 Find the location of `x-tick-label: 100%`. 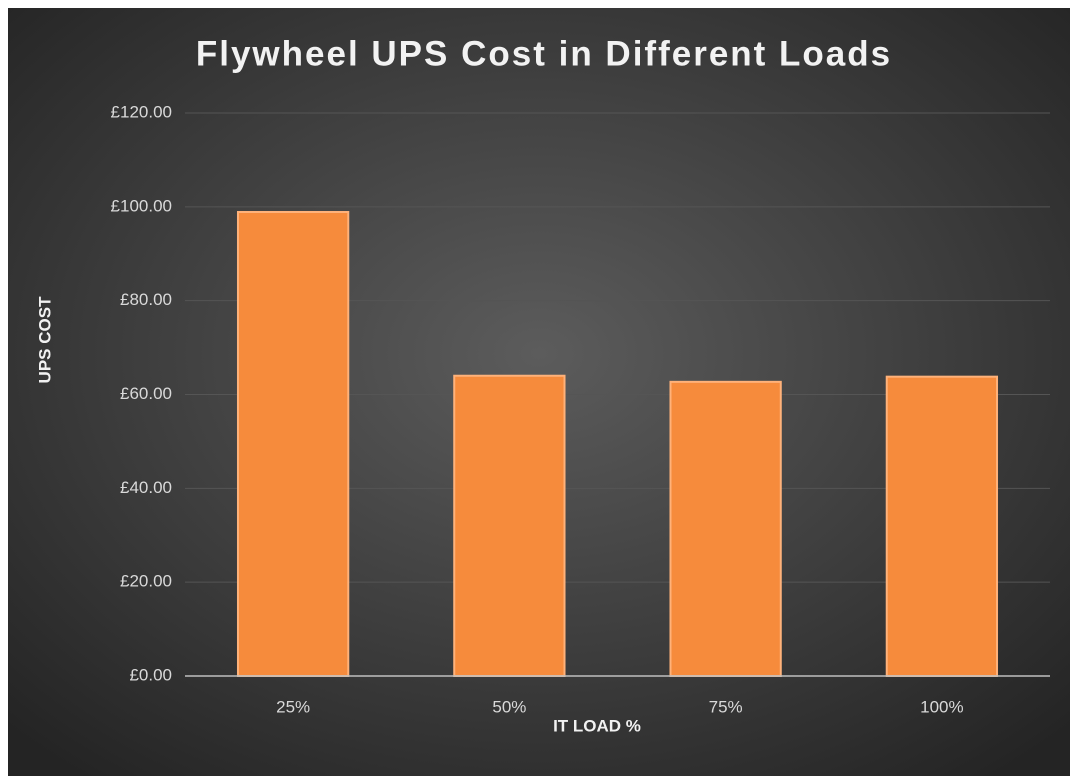

x-tick-label: 100% is located at coordinates (941, 706).